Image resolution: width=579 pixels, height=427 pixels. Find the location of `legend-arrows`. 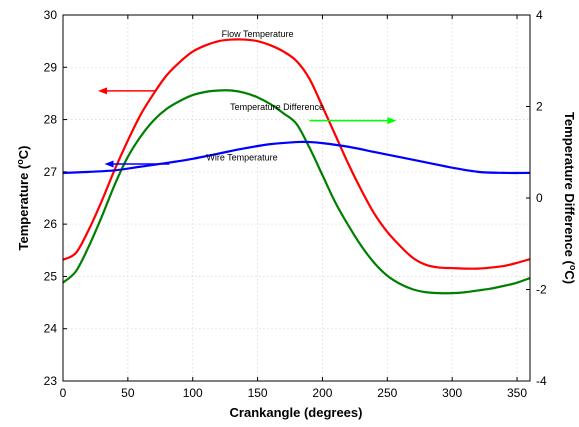

legend-arrows is located at coordinates (247, 127).